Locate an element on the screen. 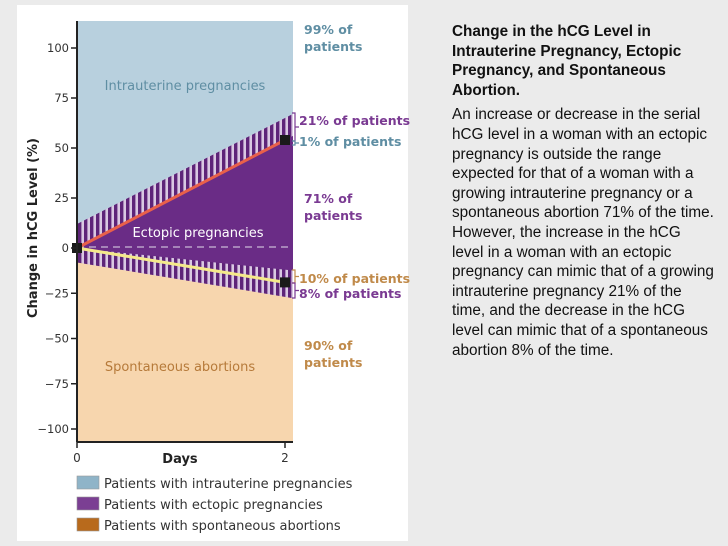  y-tick-label: −50 is located at coordinates (57, 339).